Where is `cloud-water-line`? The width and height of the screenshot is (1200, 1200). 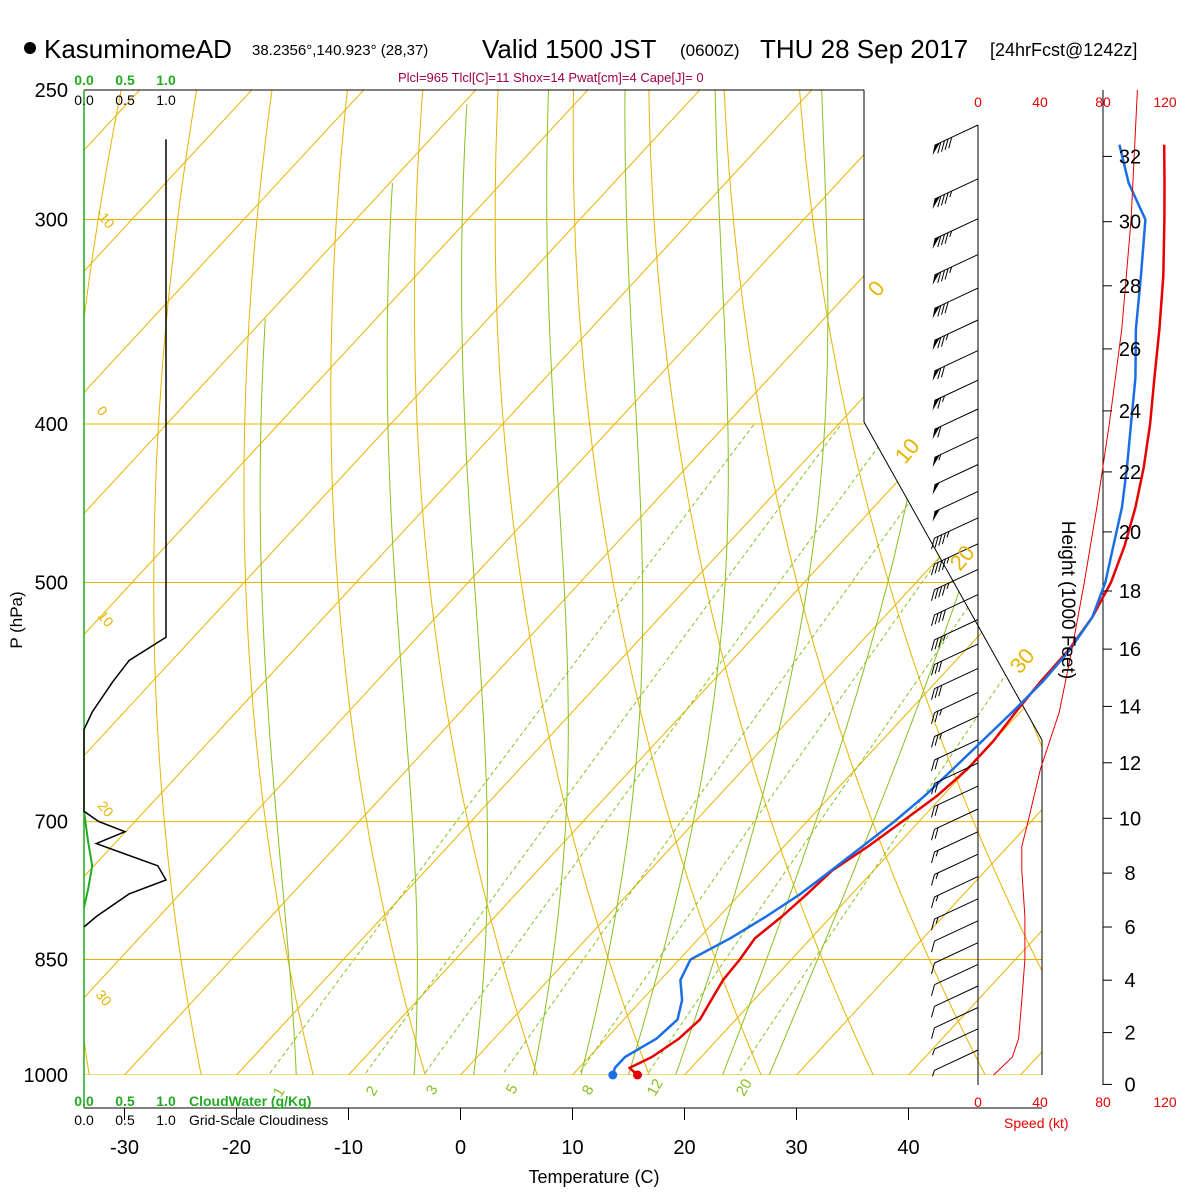
cloud-water-line is located at coordinates (88, 859).